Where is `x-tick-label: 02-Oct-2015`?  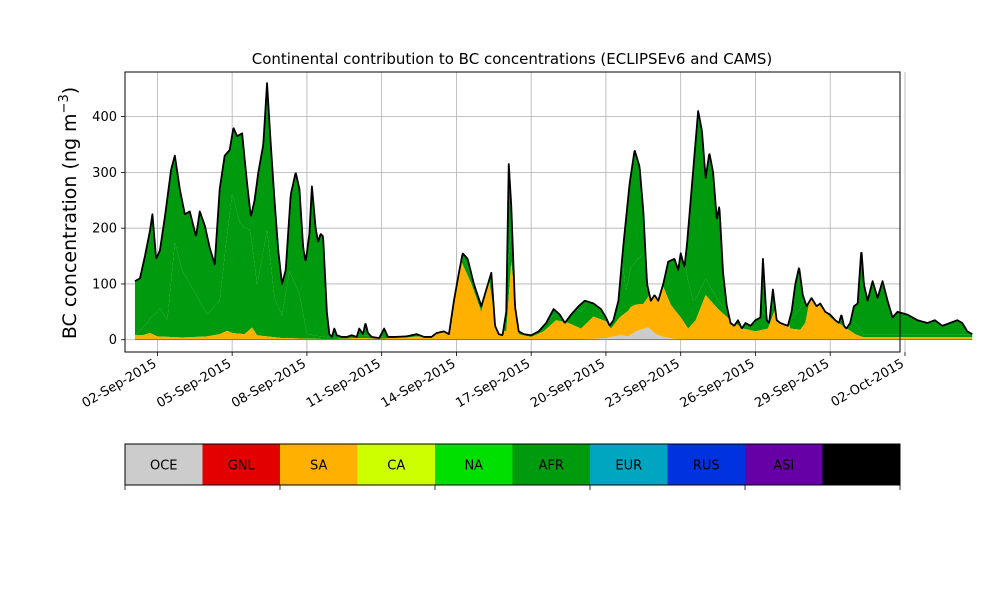
x-tick-label: 02-Oct-2015 is located at coordinates (868, 383).